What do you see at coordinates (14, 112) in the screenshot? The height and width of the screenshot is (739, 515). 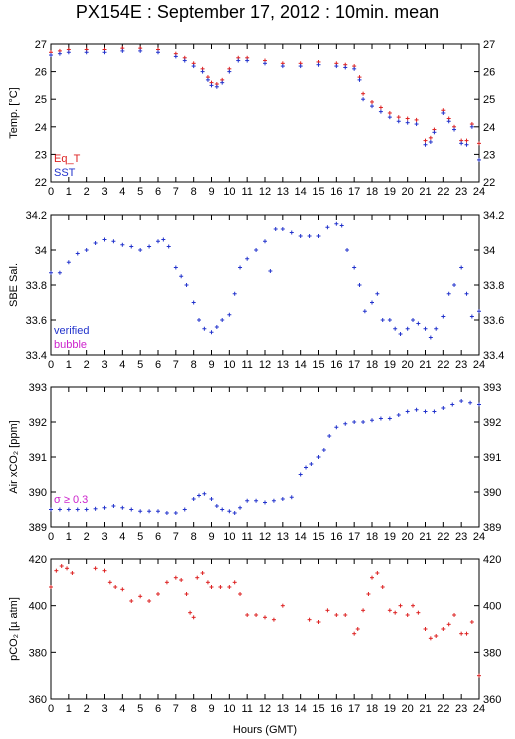 I see `y-axis-label: Temp. [°C]` at bounding box center [14, 112].